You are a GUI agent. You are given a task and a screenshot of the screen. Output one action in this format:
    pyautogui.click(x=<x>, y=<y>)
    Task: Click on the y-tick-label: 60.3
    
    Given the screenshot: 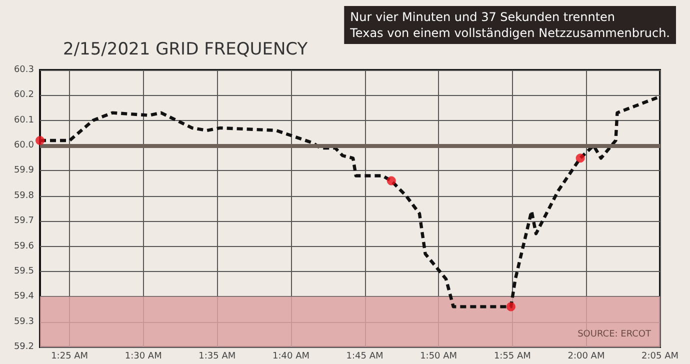 What is the action you would take?
    pyautogui.click(x=24, y=70)
    